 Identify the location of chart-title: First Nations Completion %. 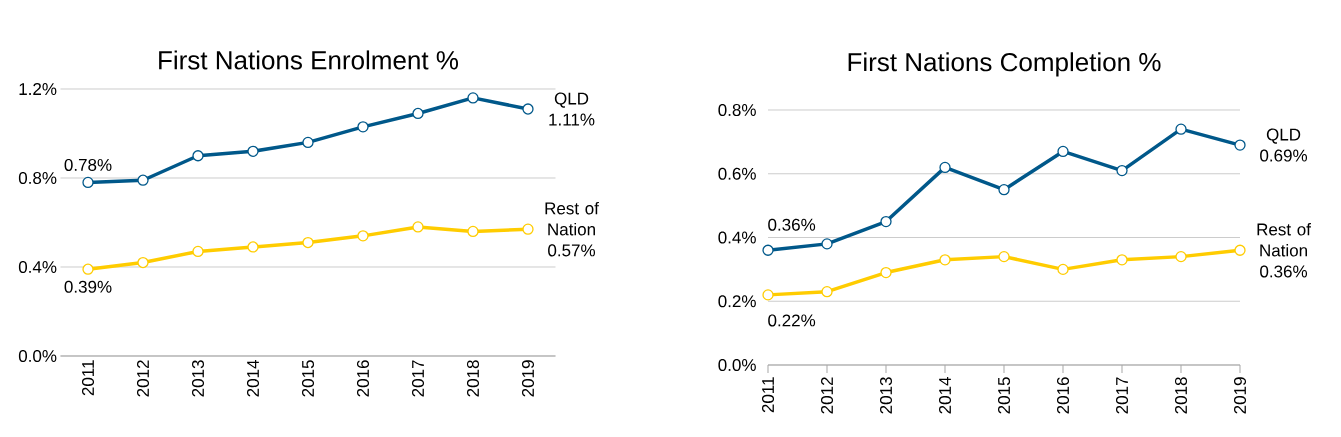
(1004, 64).